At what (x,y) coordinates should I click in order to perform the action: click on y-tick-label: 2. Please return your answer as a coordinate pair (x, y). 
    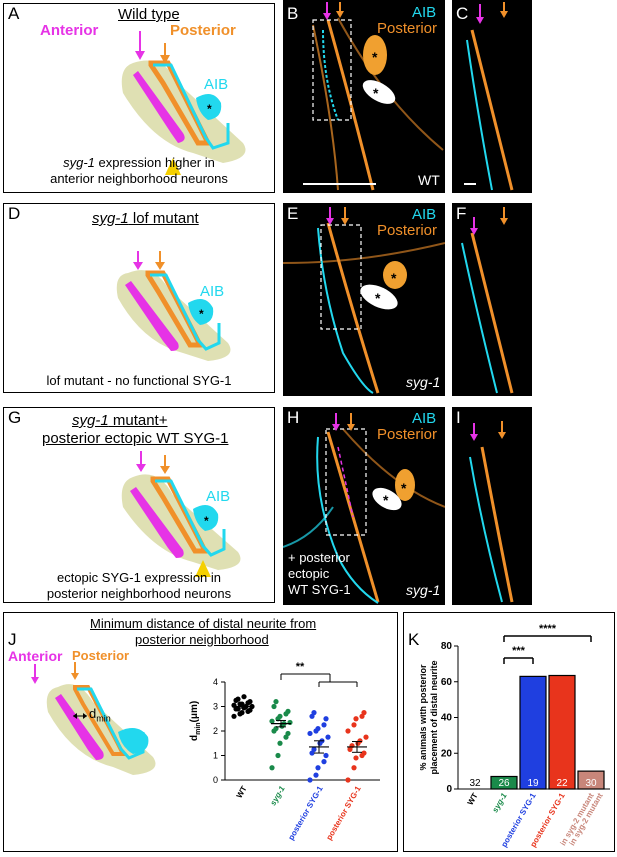
    Looking at the image, I should click on (215, 731).